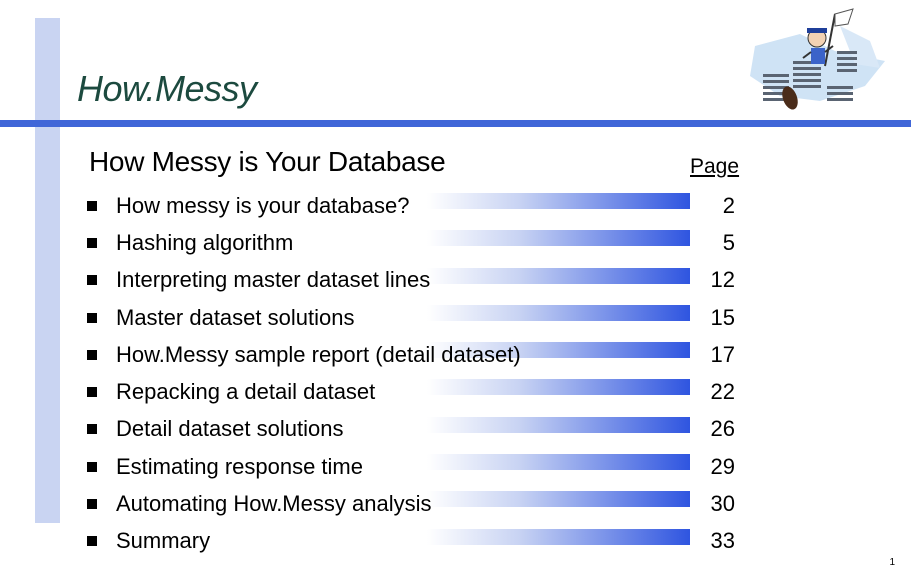 The image size is (911, 576). I want to click on toc-item-label: Repacking a detail dataset, so click(246, 392).